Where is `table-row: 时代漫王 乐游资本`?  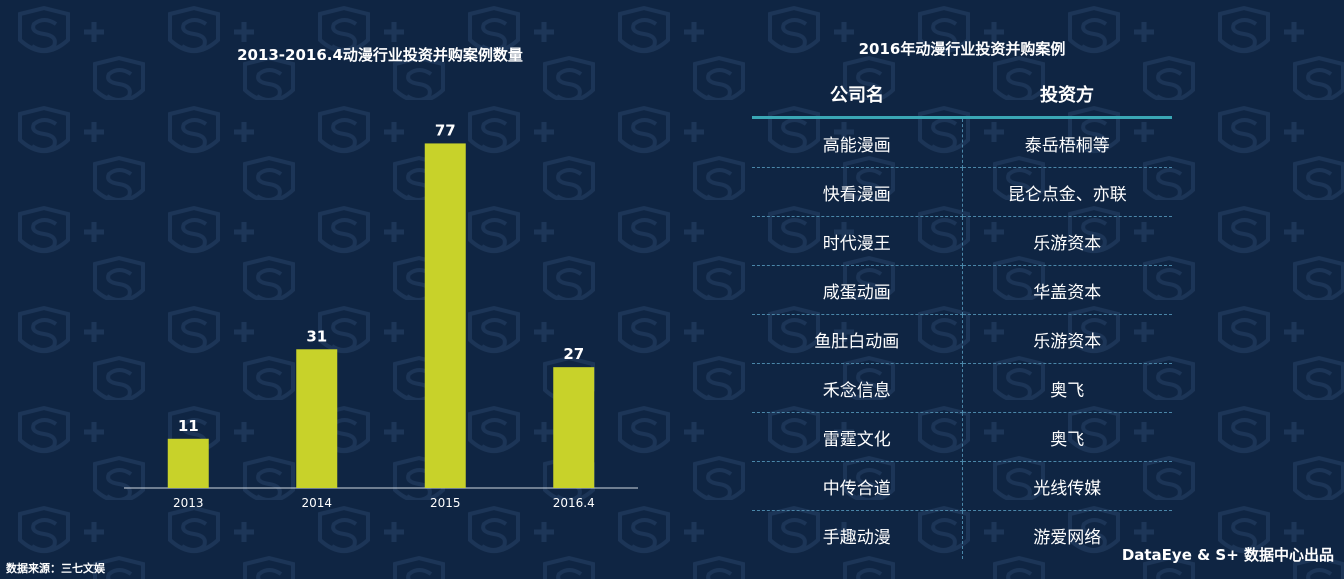 table-row: 时代漫王 乐游资本 is located at coordinates (962, 241).